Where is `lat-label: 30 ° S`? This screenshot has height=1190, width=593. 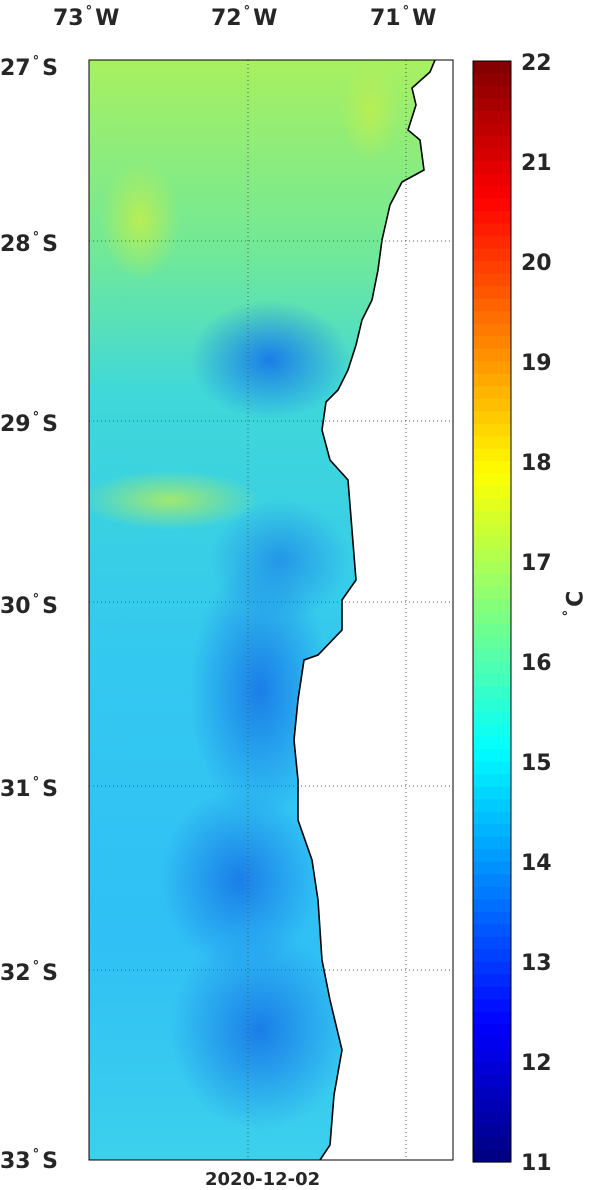 lat-label: 30 ° S is located at coordinates (29, 605).